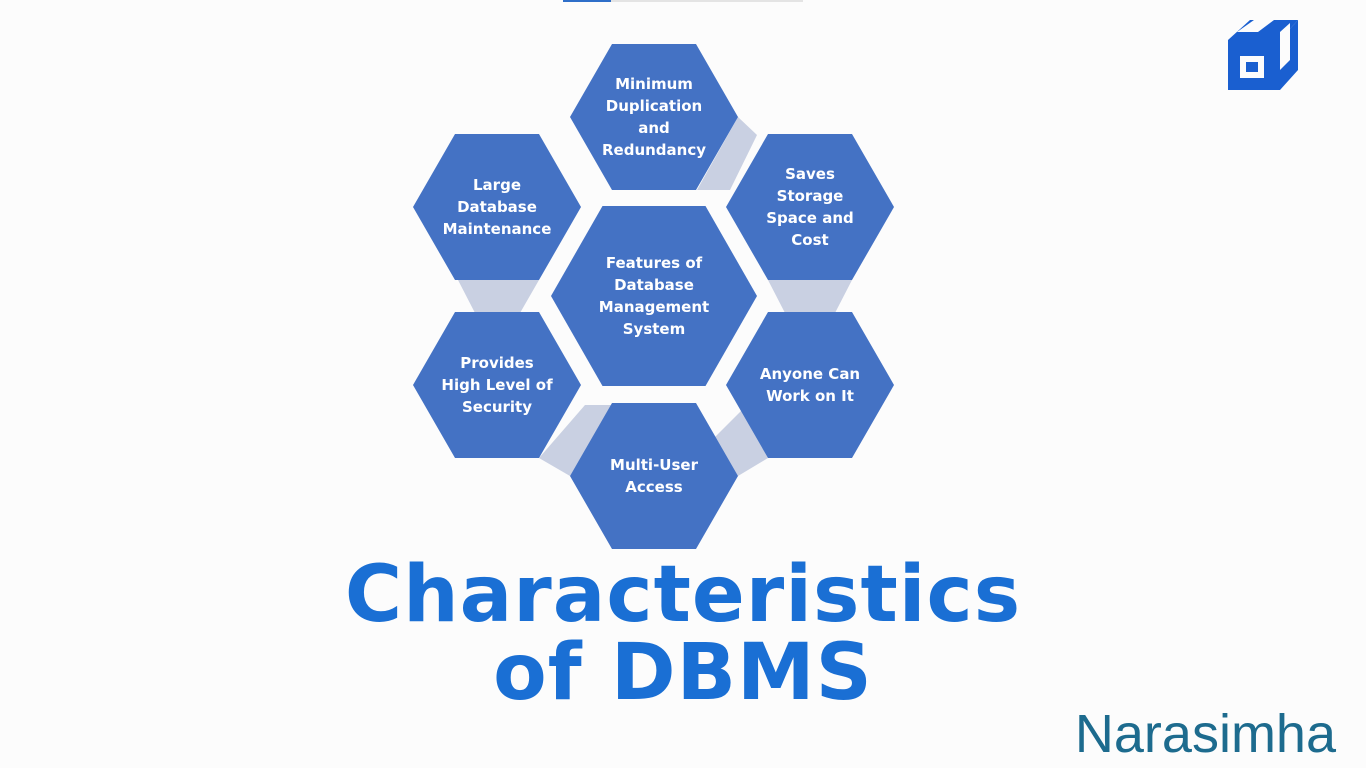 This screenshot has height=768, width=1366. Describe the element at coordinates (1263, 55) in the screenshot. I see `cube-logo-icon` at that location.